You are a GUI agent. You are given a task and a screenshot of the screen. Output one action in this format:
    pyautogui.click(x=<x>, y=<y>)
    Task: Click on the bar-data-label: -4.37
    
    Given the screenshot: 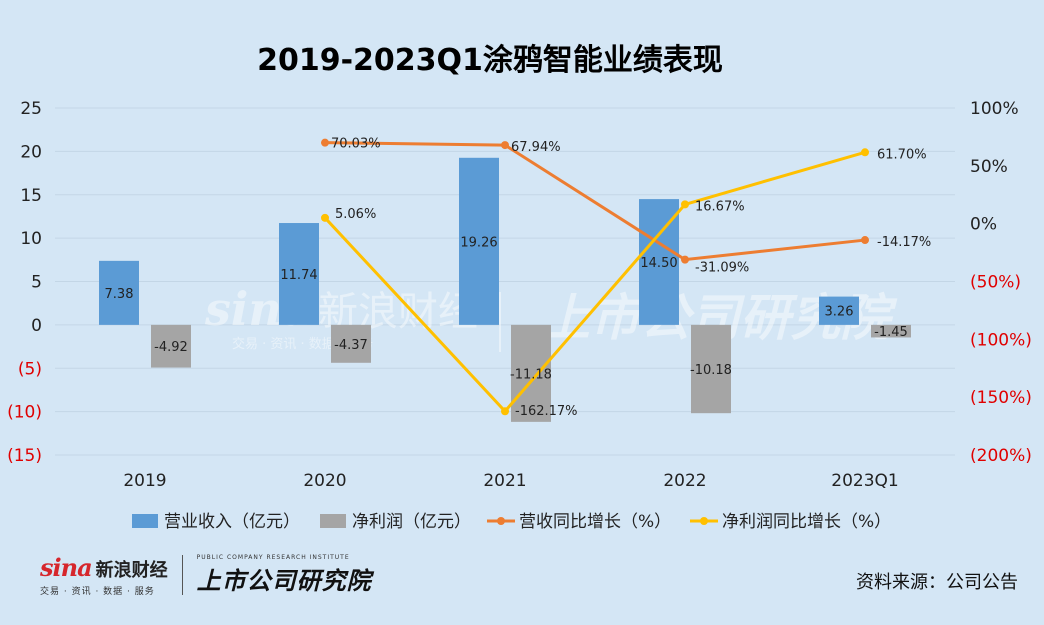 What is the action you would take?
    pyautogui.click(x=351, y=345)
    